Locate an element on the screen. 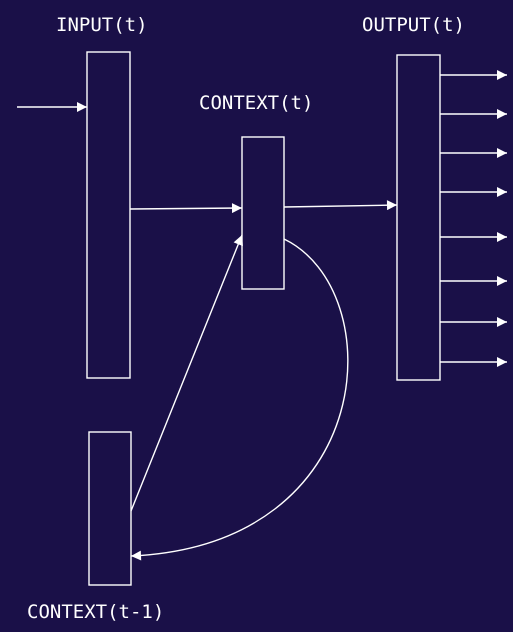 The height and width of the screenshot is (632, 513). input-label: INPUT(t) is located at coordinates (102, 25).